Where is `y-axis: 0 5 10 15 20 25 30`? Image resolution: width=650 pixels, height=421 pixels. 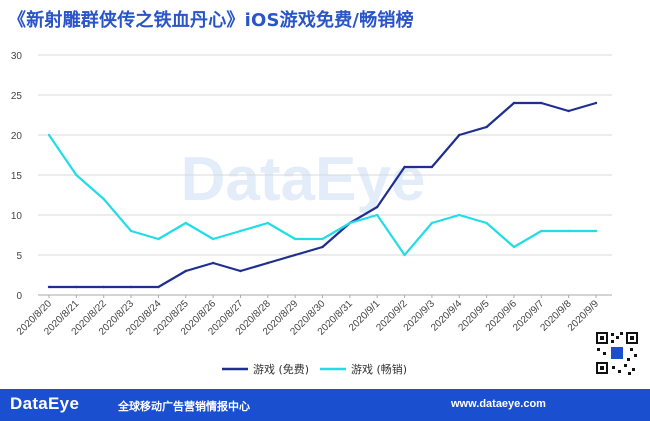 y-axis: 0 5 10 15 20 25 30 is located at coordinates (17, 176).